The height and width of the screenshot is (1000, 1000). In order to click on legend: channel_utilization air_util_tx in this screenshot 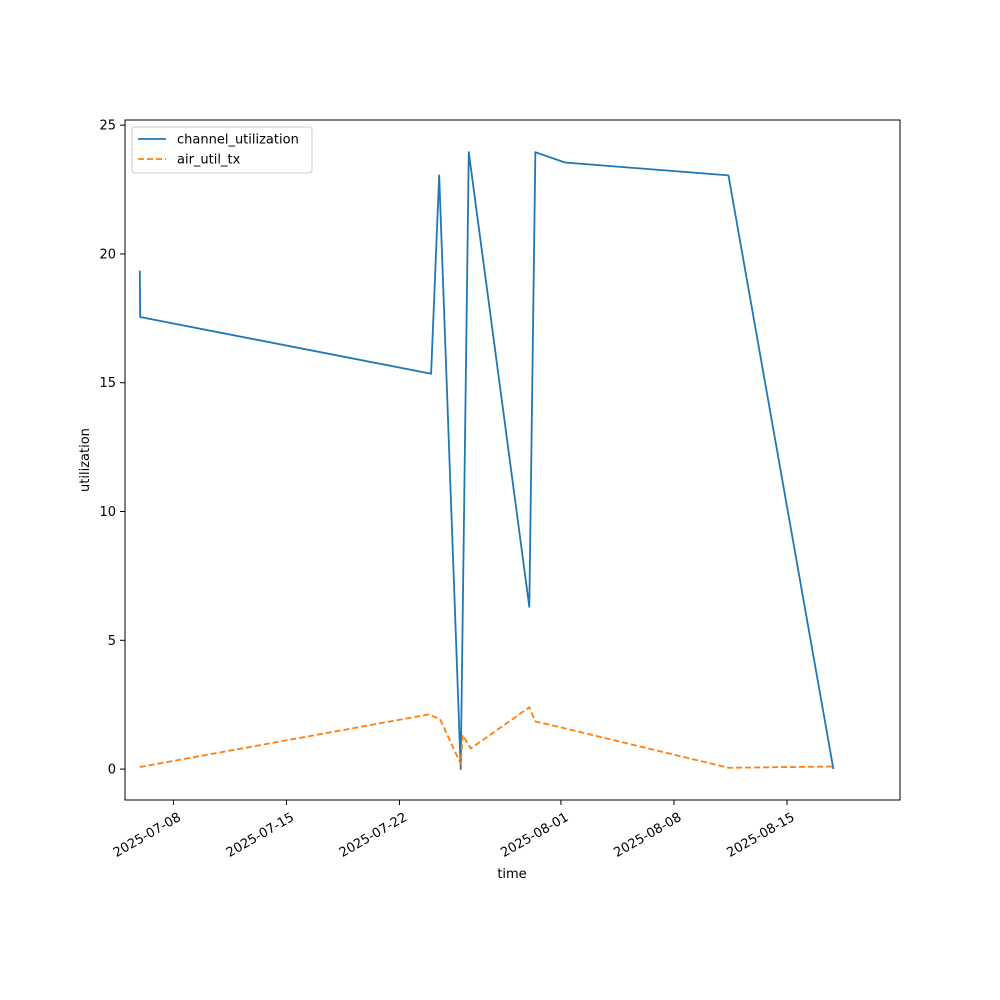, I will do `click(222, 150)`.